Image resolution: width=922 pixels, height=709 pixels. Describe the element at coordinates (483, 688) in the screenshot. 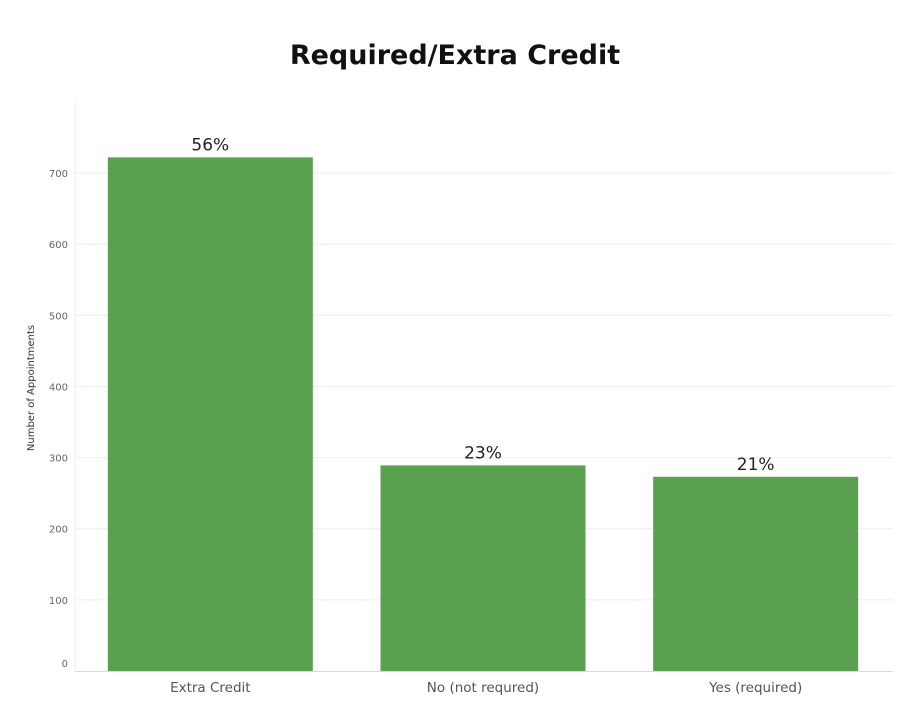

I see `x-tick-label: No (not requred)` at that location.